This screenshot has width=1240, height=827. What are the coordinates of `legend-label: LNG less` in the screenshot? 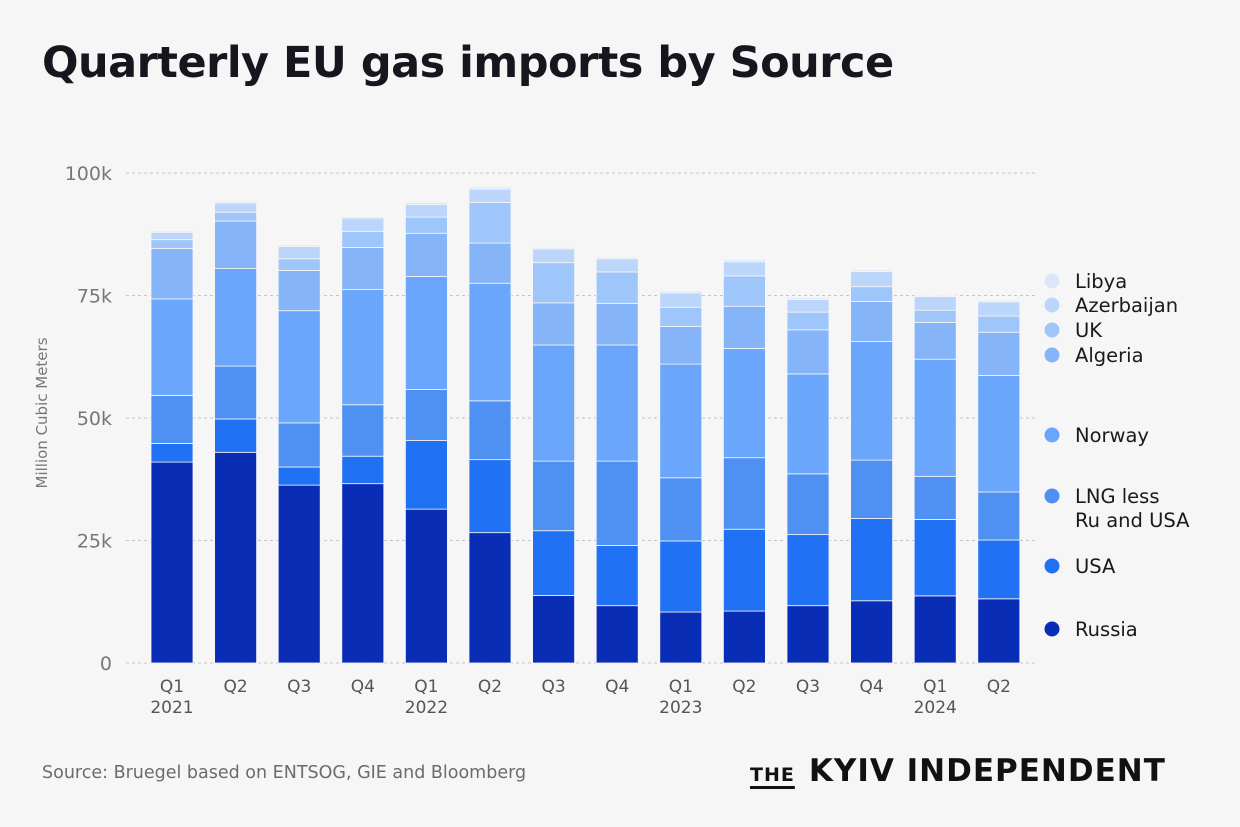 It's located at (1117, 496).